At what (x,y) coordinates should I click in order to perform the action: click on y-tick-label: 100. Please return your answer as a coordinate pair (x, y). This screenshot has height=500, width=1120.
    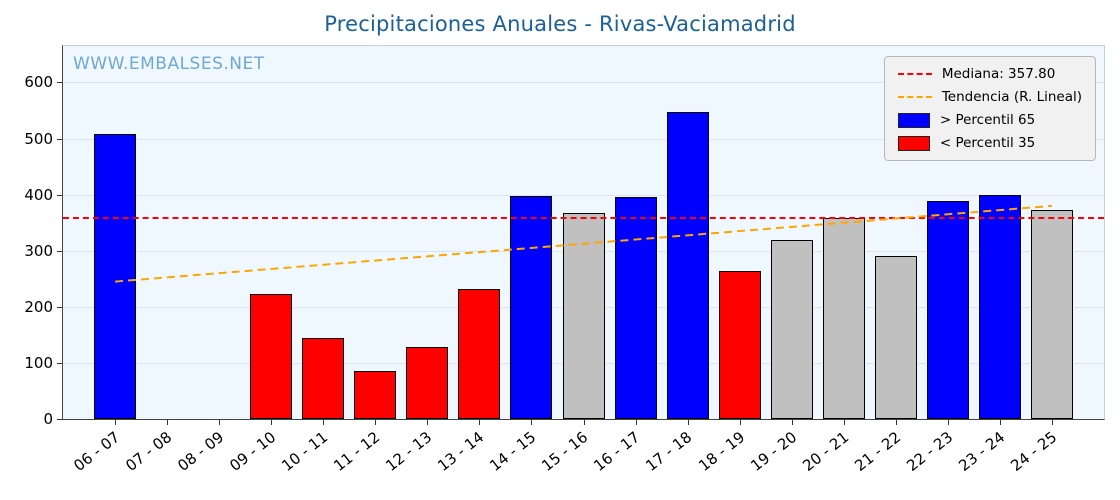
    Looking at the image, I should click on (38, 362).